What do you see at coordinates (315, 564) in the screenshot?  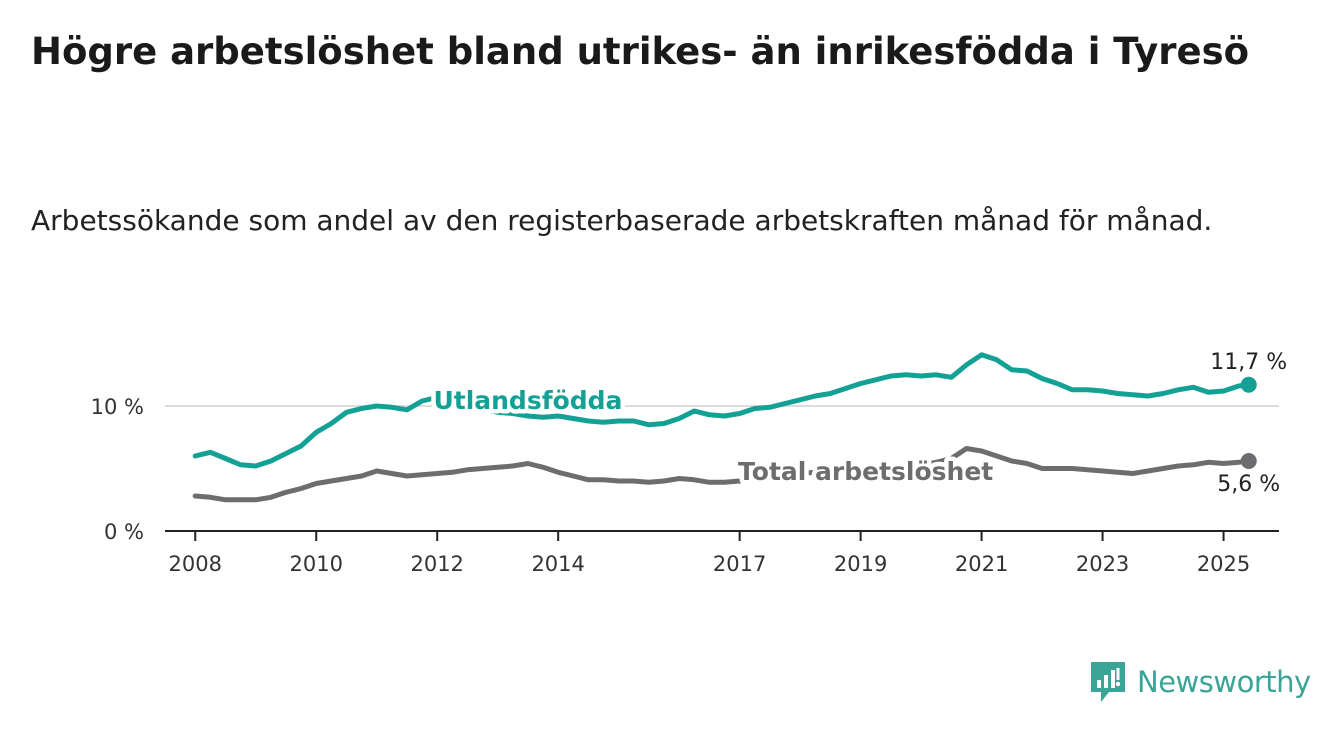 I see `x-tick-label: 2010` at bounding box center [315, 564].